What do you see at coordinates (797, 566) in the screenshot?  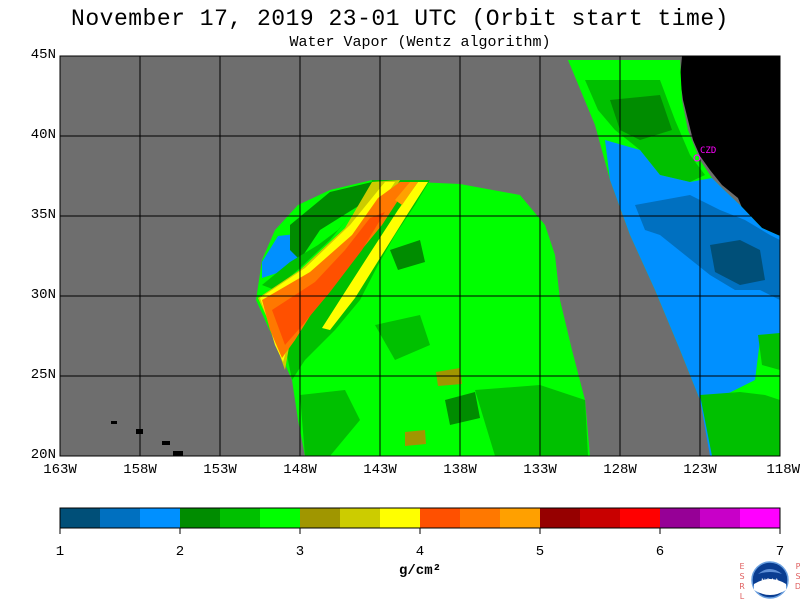 I see `logo-letter: P` at bounding box center [797, 566].